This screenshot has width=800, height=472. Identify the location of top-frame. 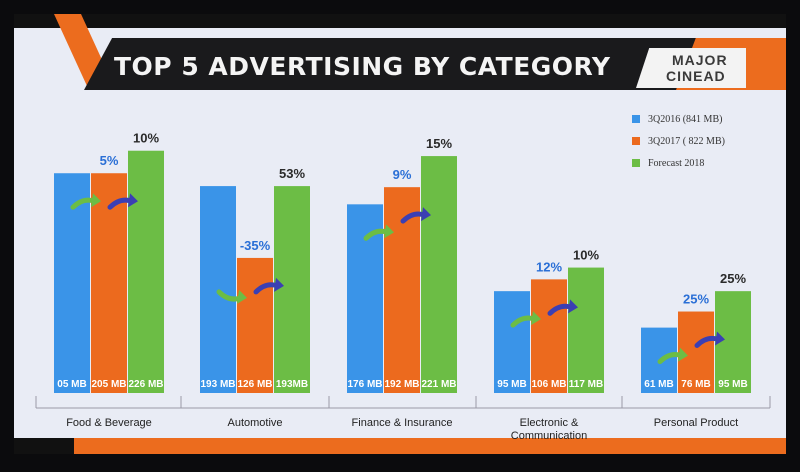
(400, 21).